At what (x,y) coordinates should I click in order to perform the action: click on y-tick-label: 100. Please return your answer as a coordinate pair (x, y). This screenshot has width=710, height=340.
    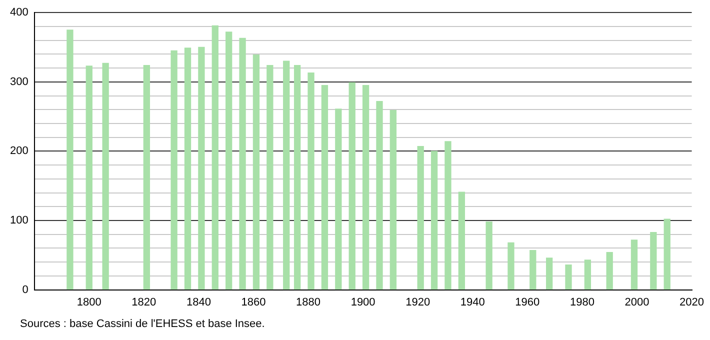
    Looking at the image, I should click on (19, 220).